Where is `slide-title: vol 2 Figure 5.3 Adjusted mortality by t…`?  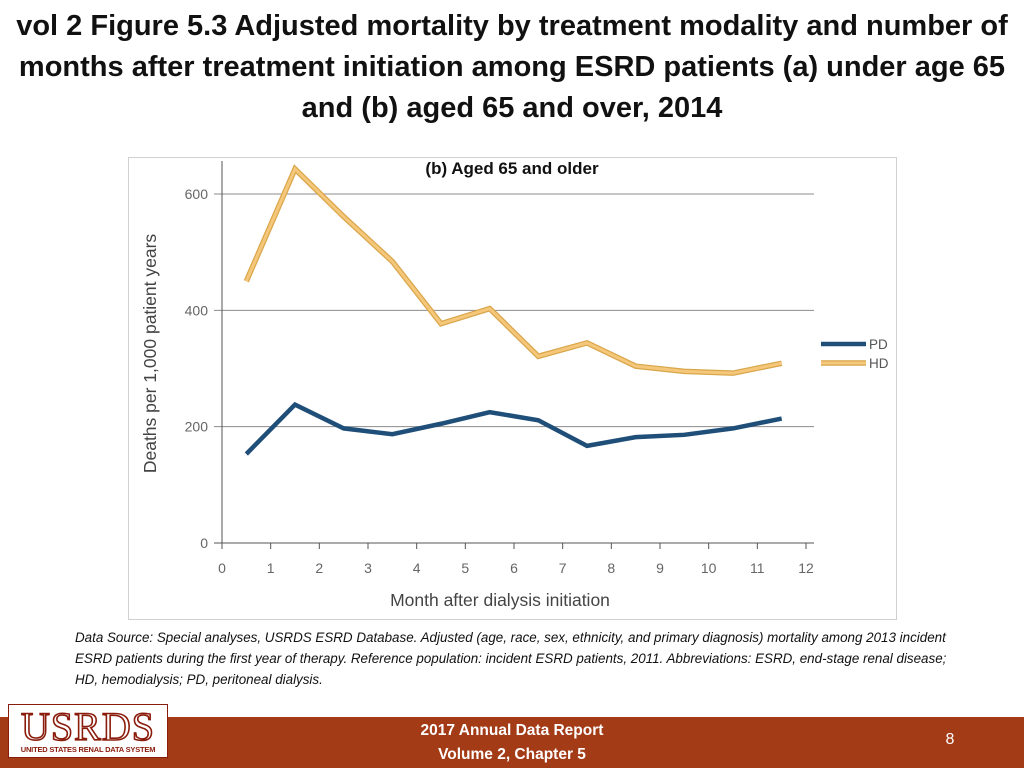 slide-title: vol 2 Figure 5.3 Adjusted mortality by t… is located at coordinates (512, 67).